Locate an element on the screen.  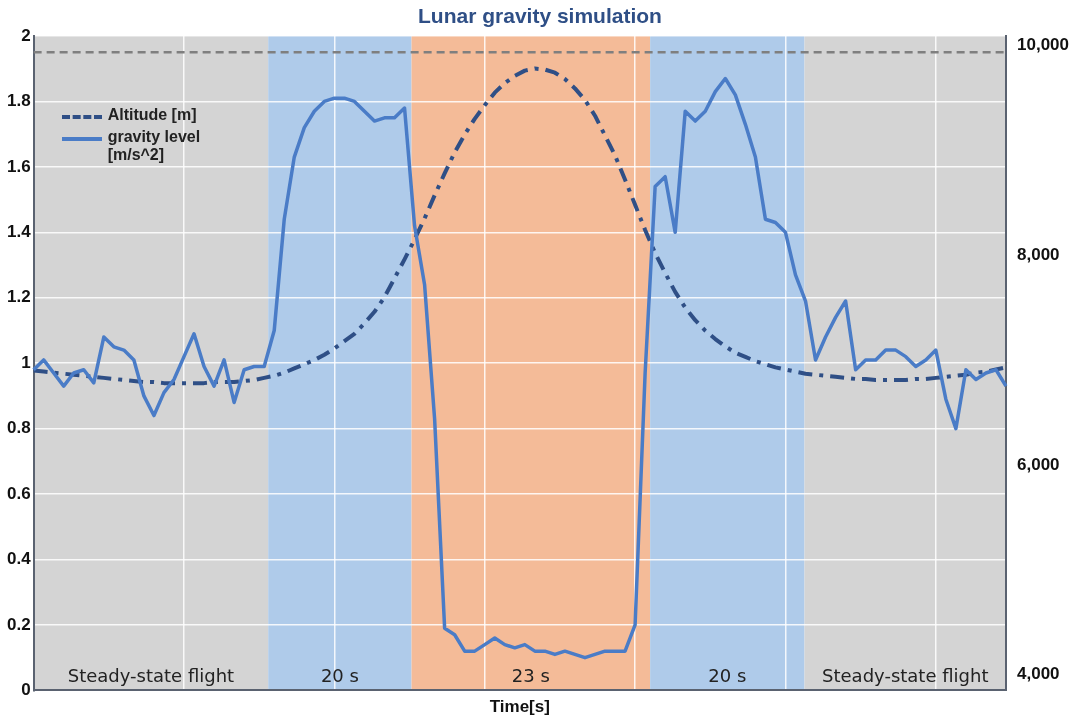
y2-tick-label: 10,000 is located at coordinates (1043, 45).